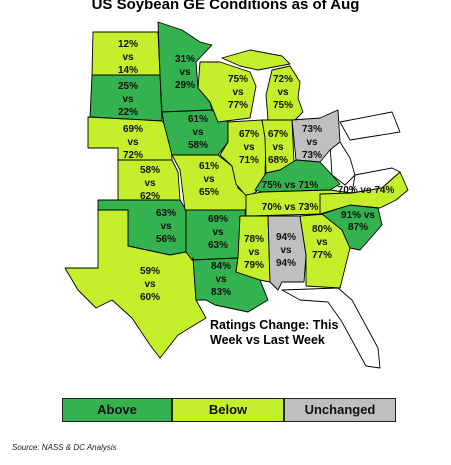 This screenshot has height=465, width=451. I want to click on label-kansas-line1: 58%, so click(150, 170).